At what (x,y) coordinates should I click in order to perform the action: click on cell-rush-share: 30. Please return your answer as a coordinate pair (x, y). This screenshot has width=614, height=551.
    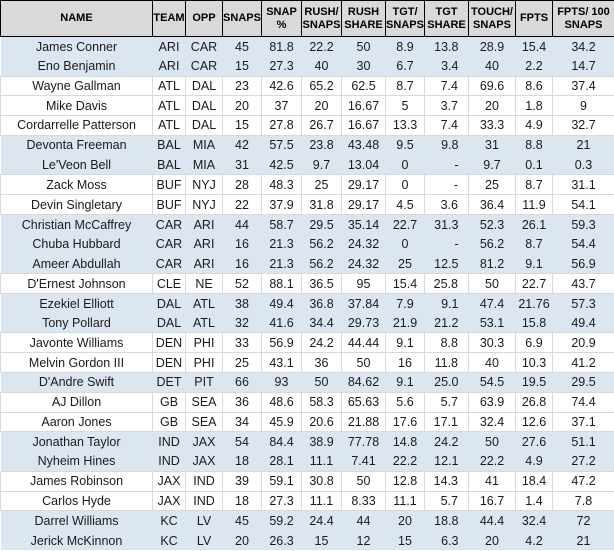
    Looking at the image, I should click on (363, 66).